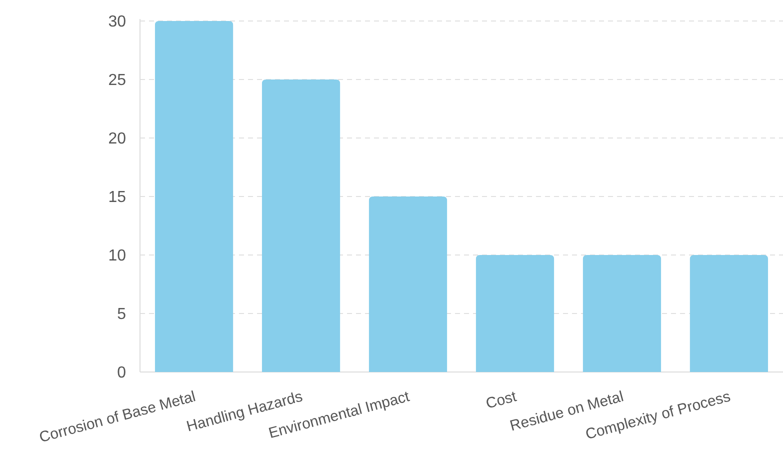  I want to click on y-tick-label: 15, so click(117, 197).